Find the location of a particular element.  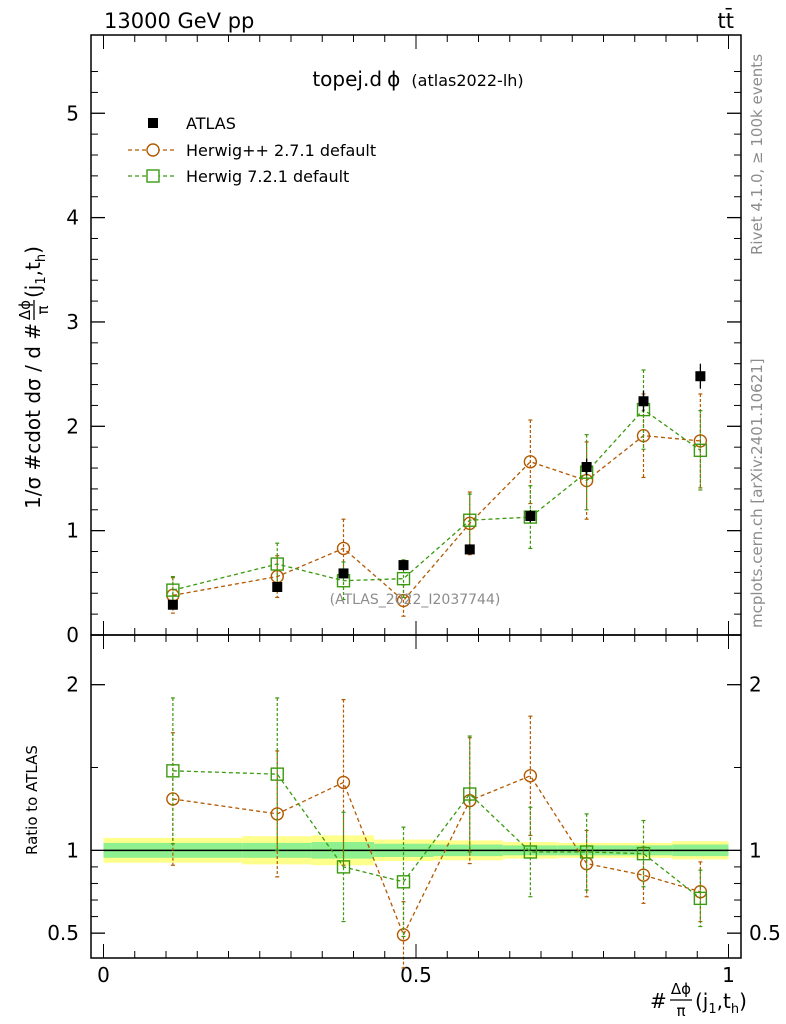

ratio-y-tick-label-right: 2 is located at coordinates (755, 685).